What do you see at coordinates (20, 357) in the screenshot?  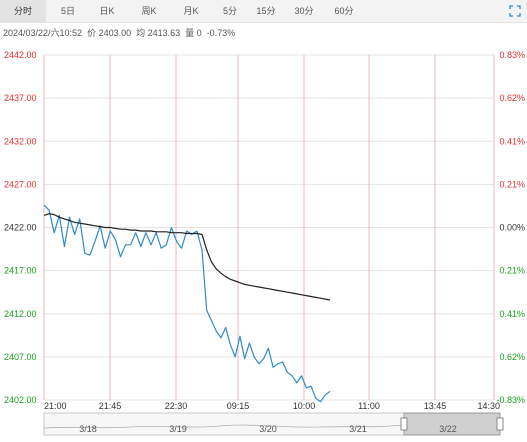 I see `y-tick-label: 2407.00` at bounding box center [20, 357].